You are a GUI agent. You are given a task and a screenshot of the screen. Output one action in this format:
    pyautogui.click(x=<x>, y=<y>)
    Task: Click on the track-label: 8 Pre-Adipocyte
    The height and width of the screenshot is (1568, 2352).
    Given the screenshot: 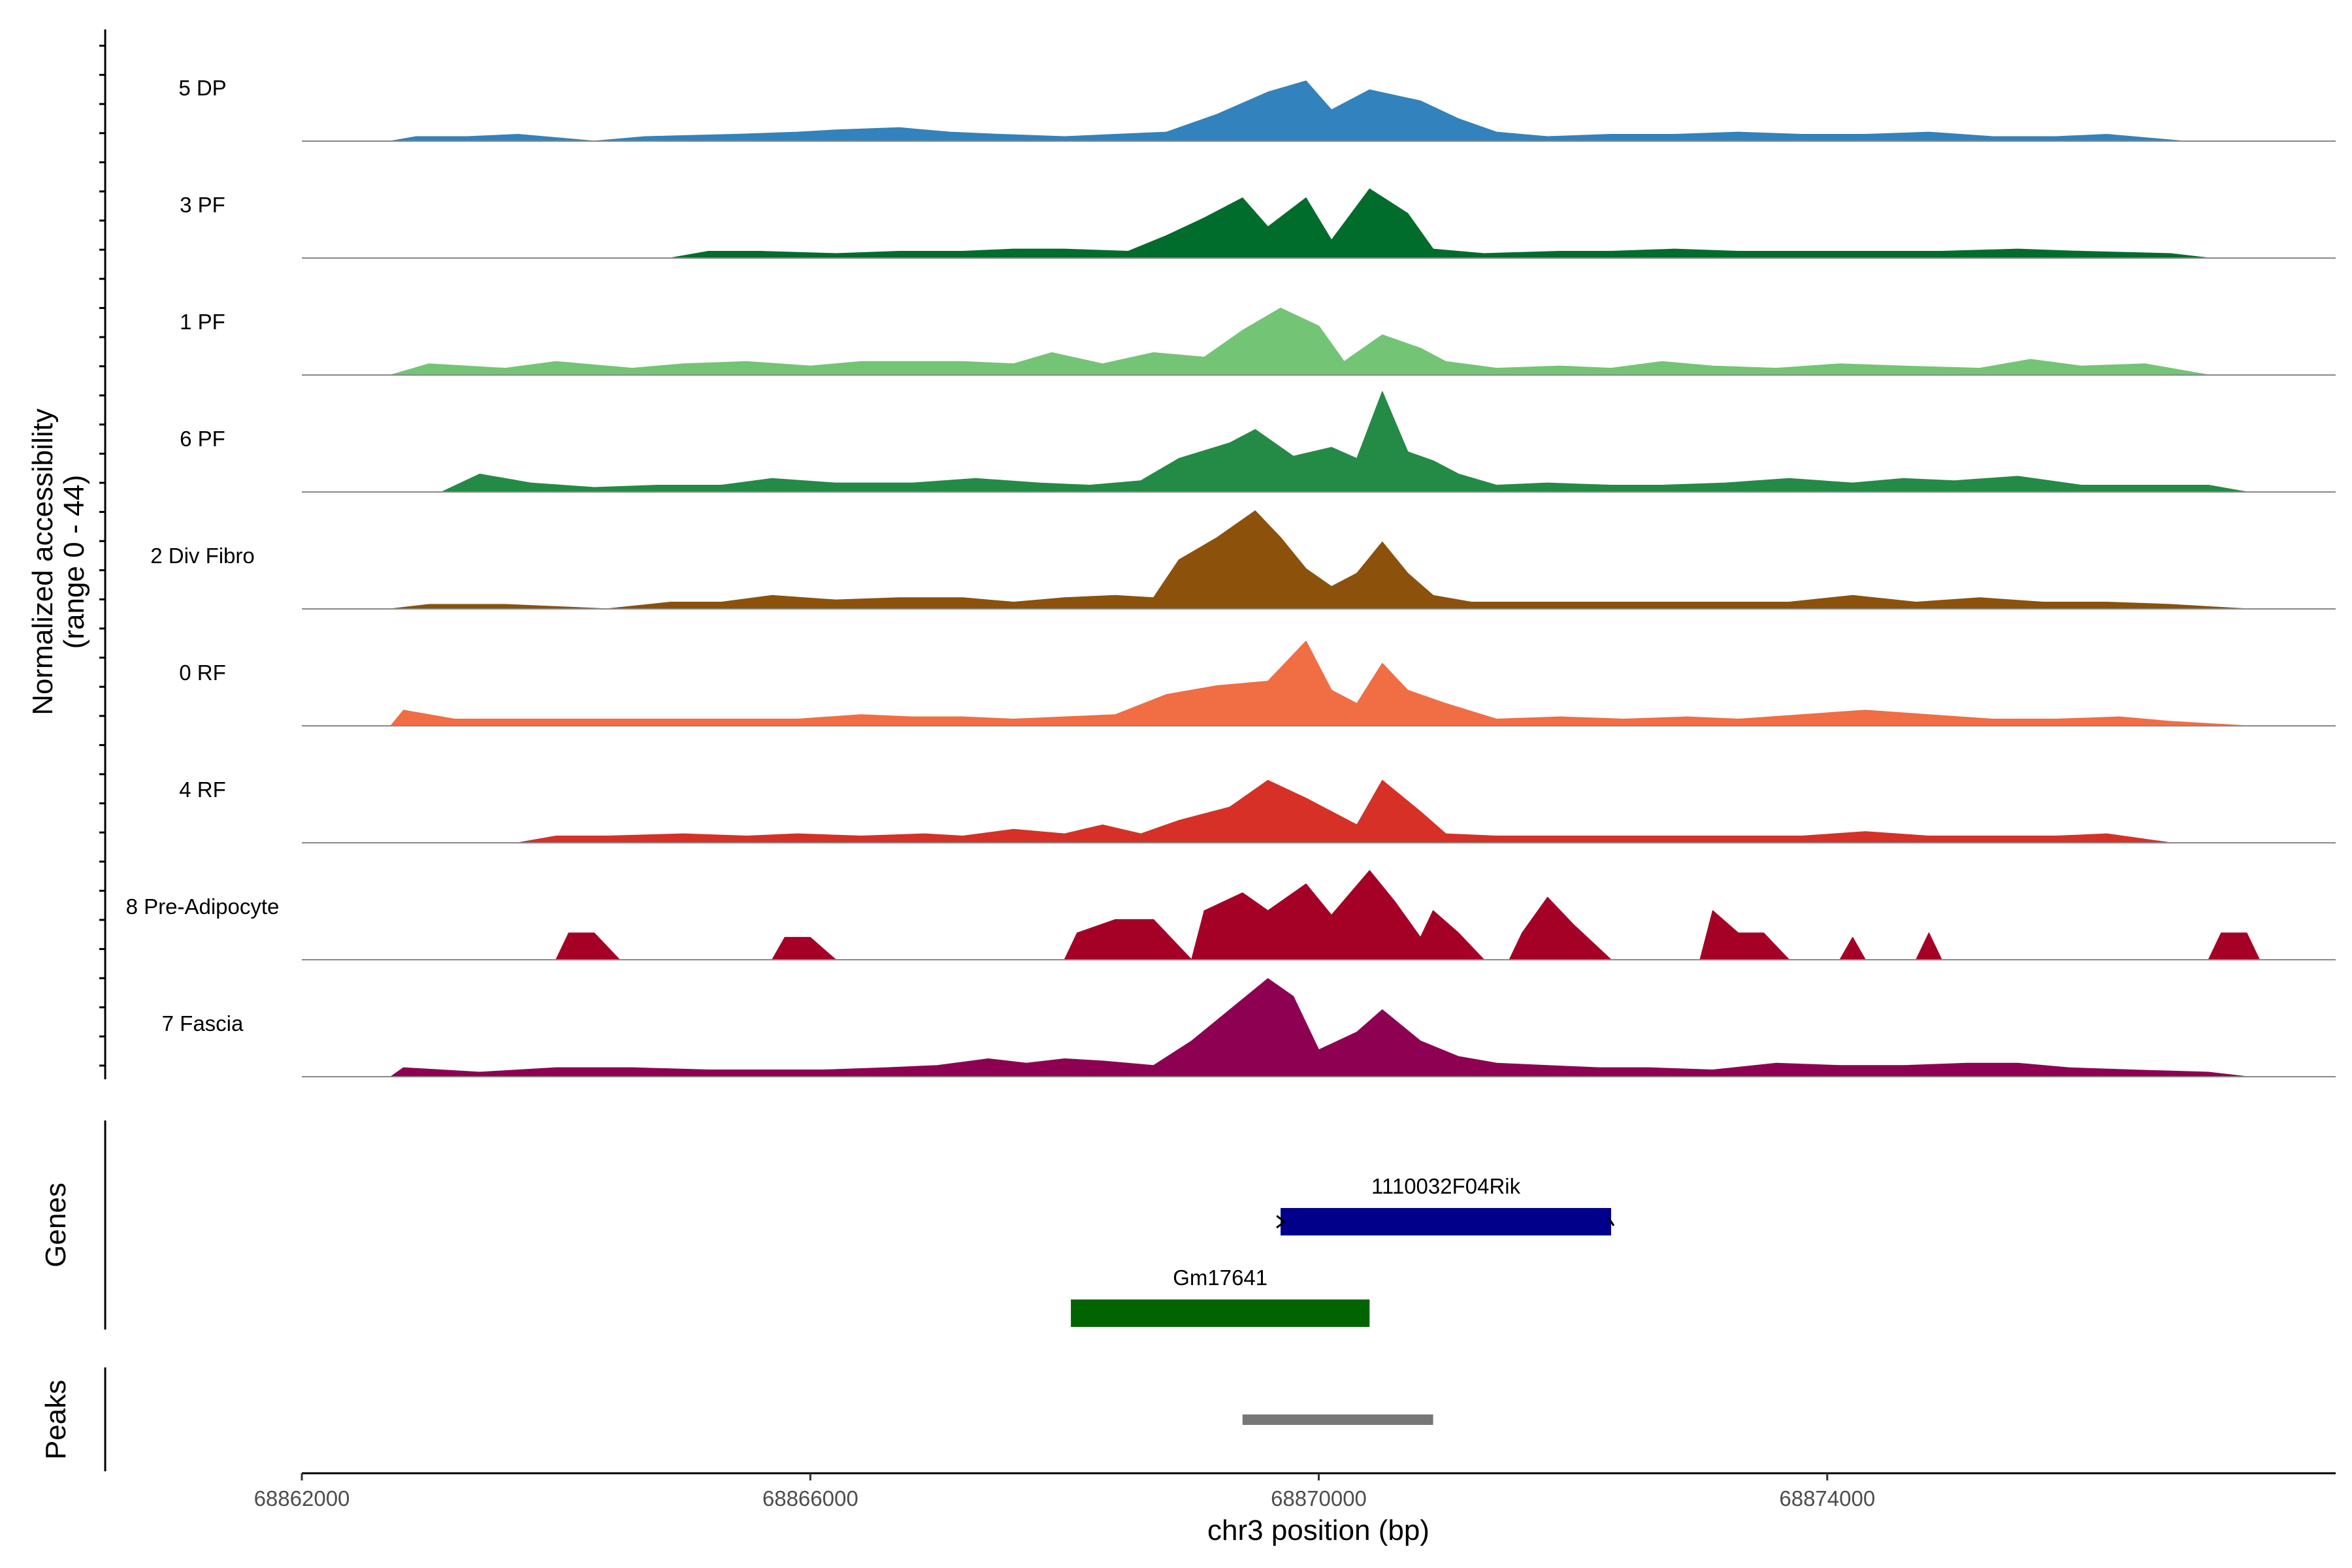 What is the action you would take?
    pyautogui.click(x=203, y=906)
    